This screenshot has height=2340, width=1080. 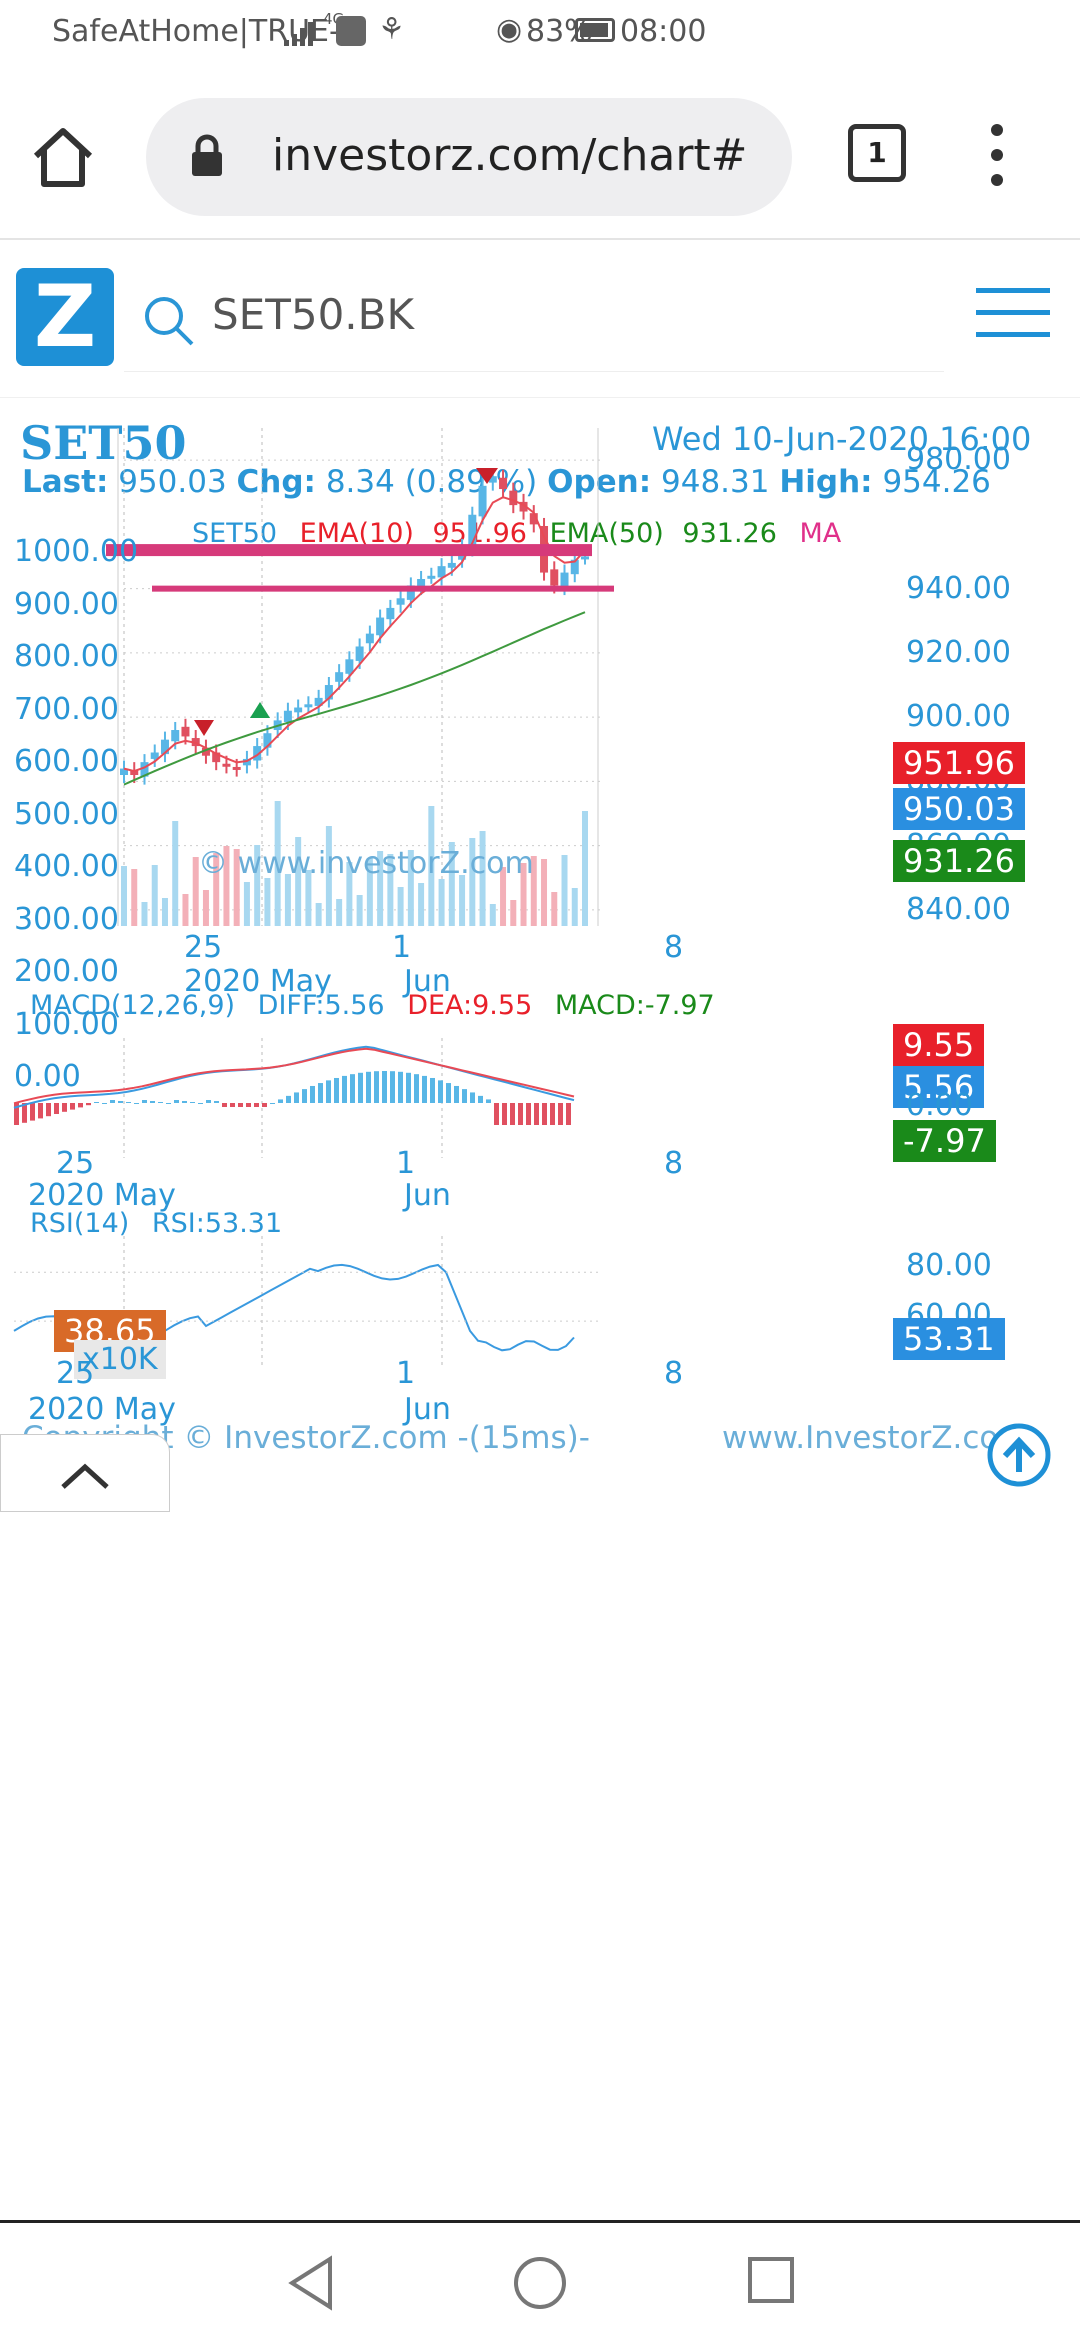 I want to click on date-tick: 8, so click(x=674, y=947).